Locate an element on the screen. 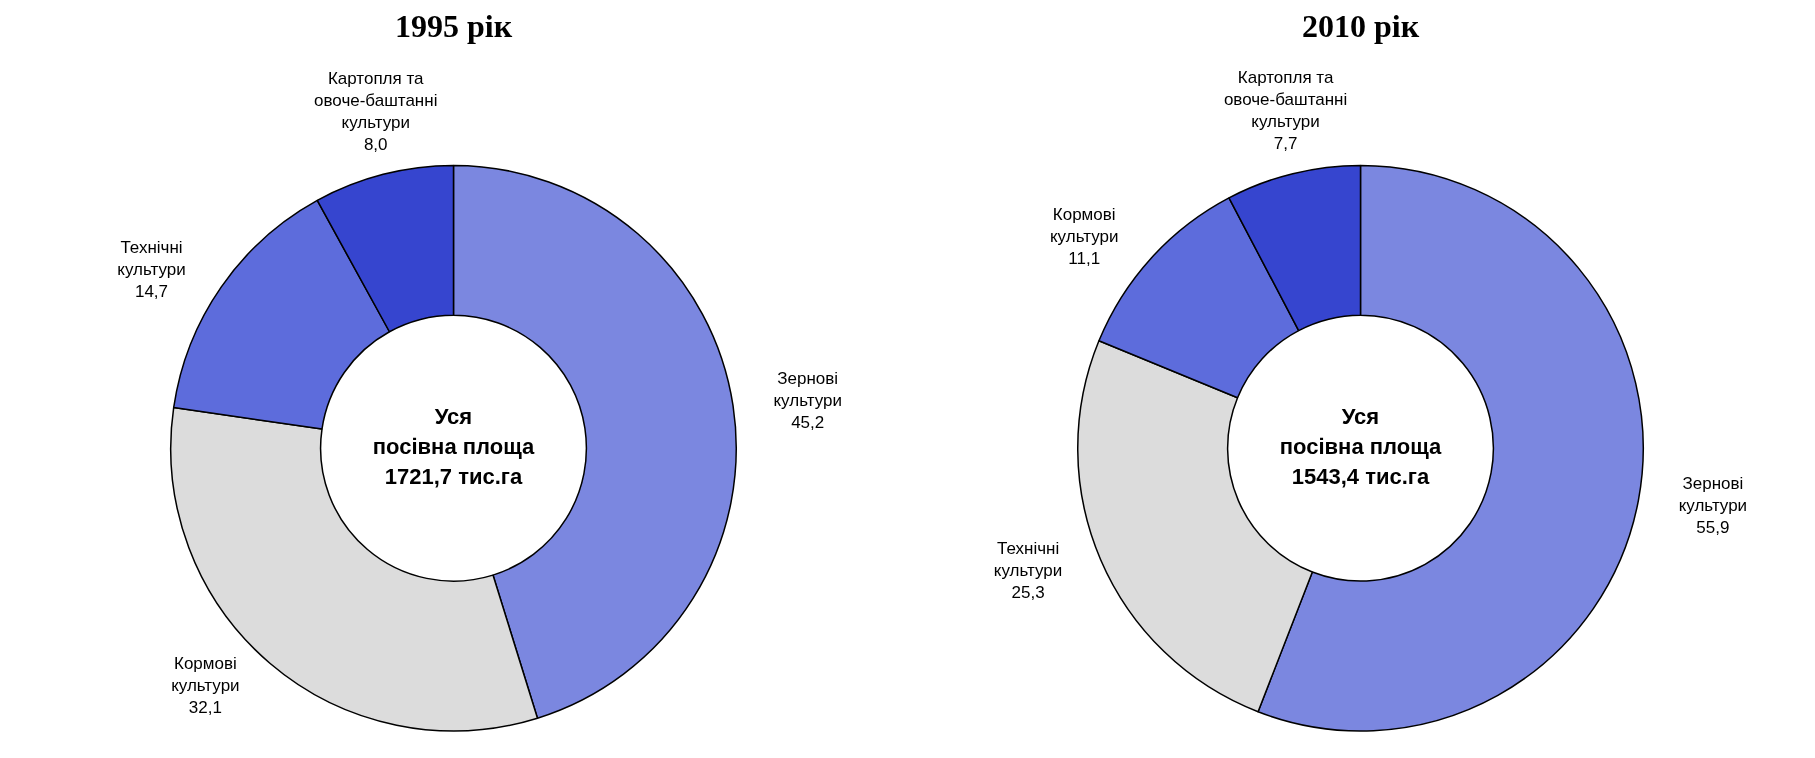 The image size is (1815, 758). text: Уся посівна площа 1543,4 тис.га is located at coordinates (1360, 447).